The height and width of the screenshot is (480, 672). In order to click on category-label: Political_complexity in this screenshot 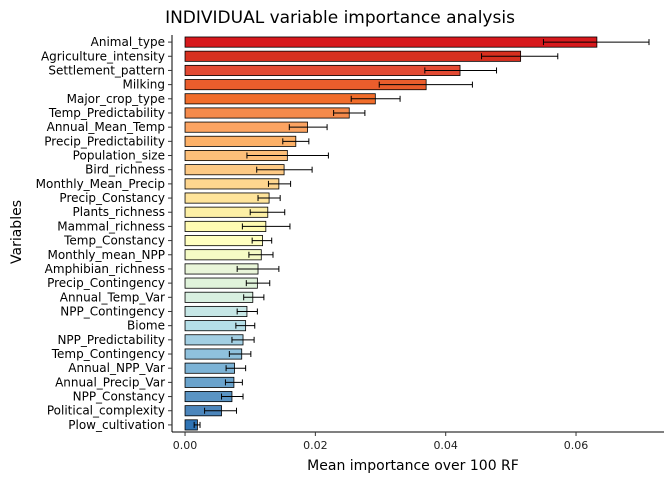, I will do `click(106, 411)`.